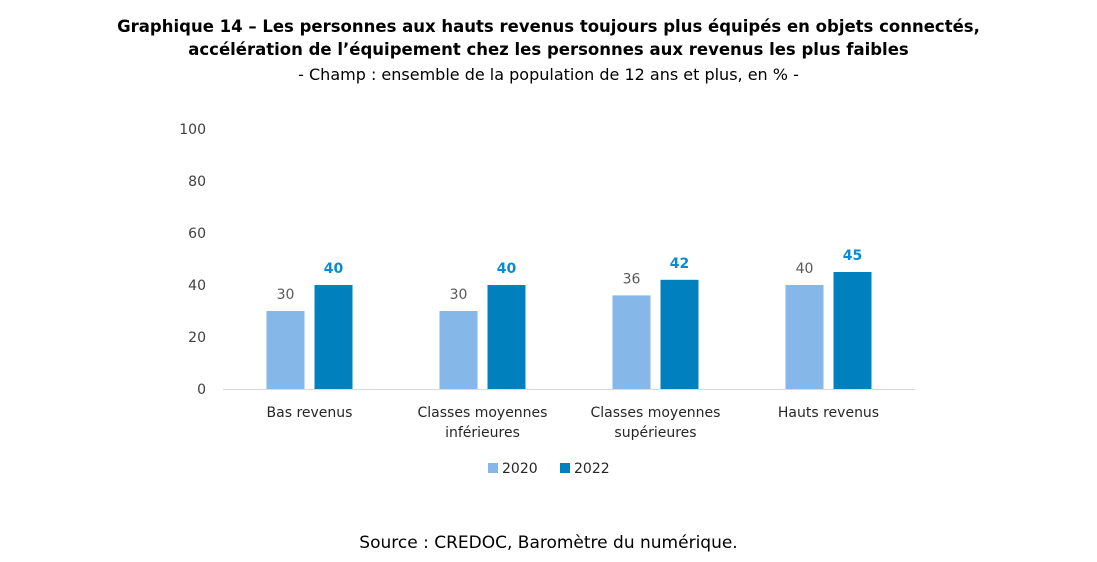 The image size is (1097, 562). I want to click on legend: 2020 2022, so click(549, 469).